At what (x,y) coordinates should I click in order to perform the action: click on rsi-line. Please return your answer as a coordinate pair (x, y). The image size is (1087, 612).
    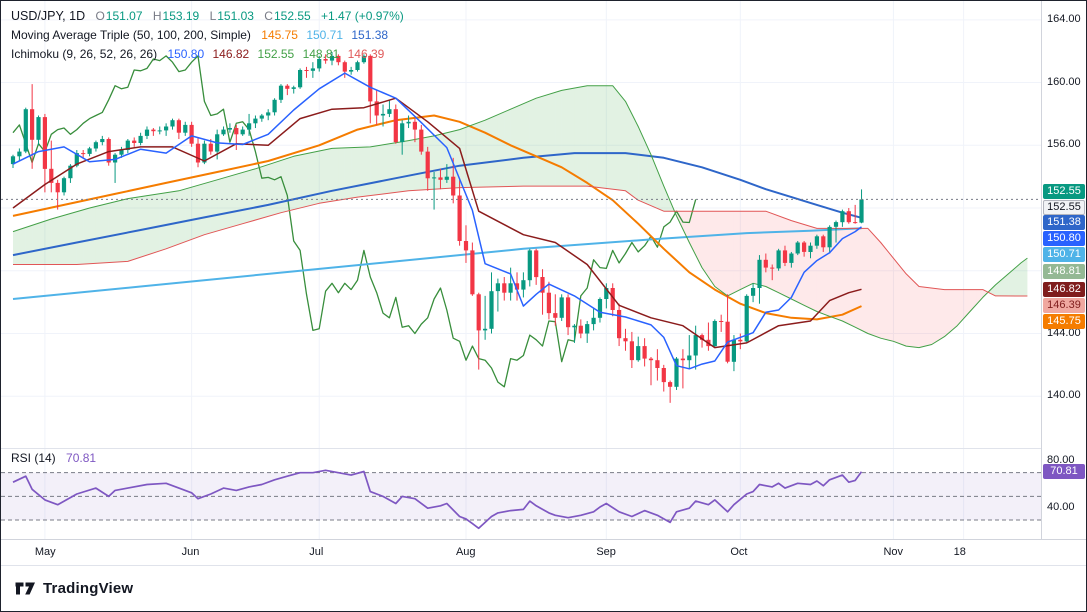
    Looking at the image, I should click on (437, 499).